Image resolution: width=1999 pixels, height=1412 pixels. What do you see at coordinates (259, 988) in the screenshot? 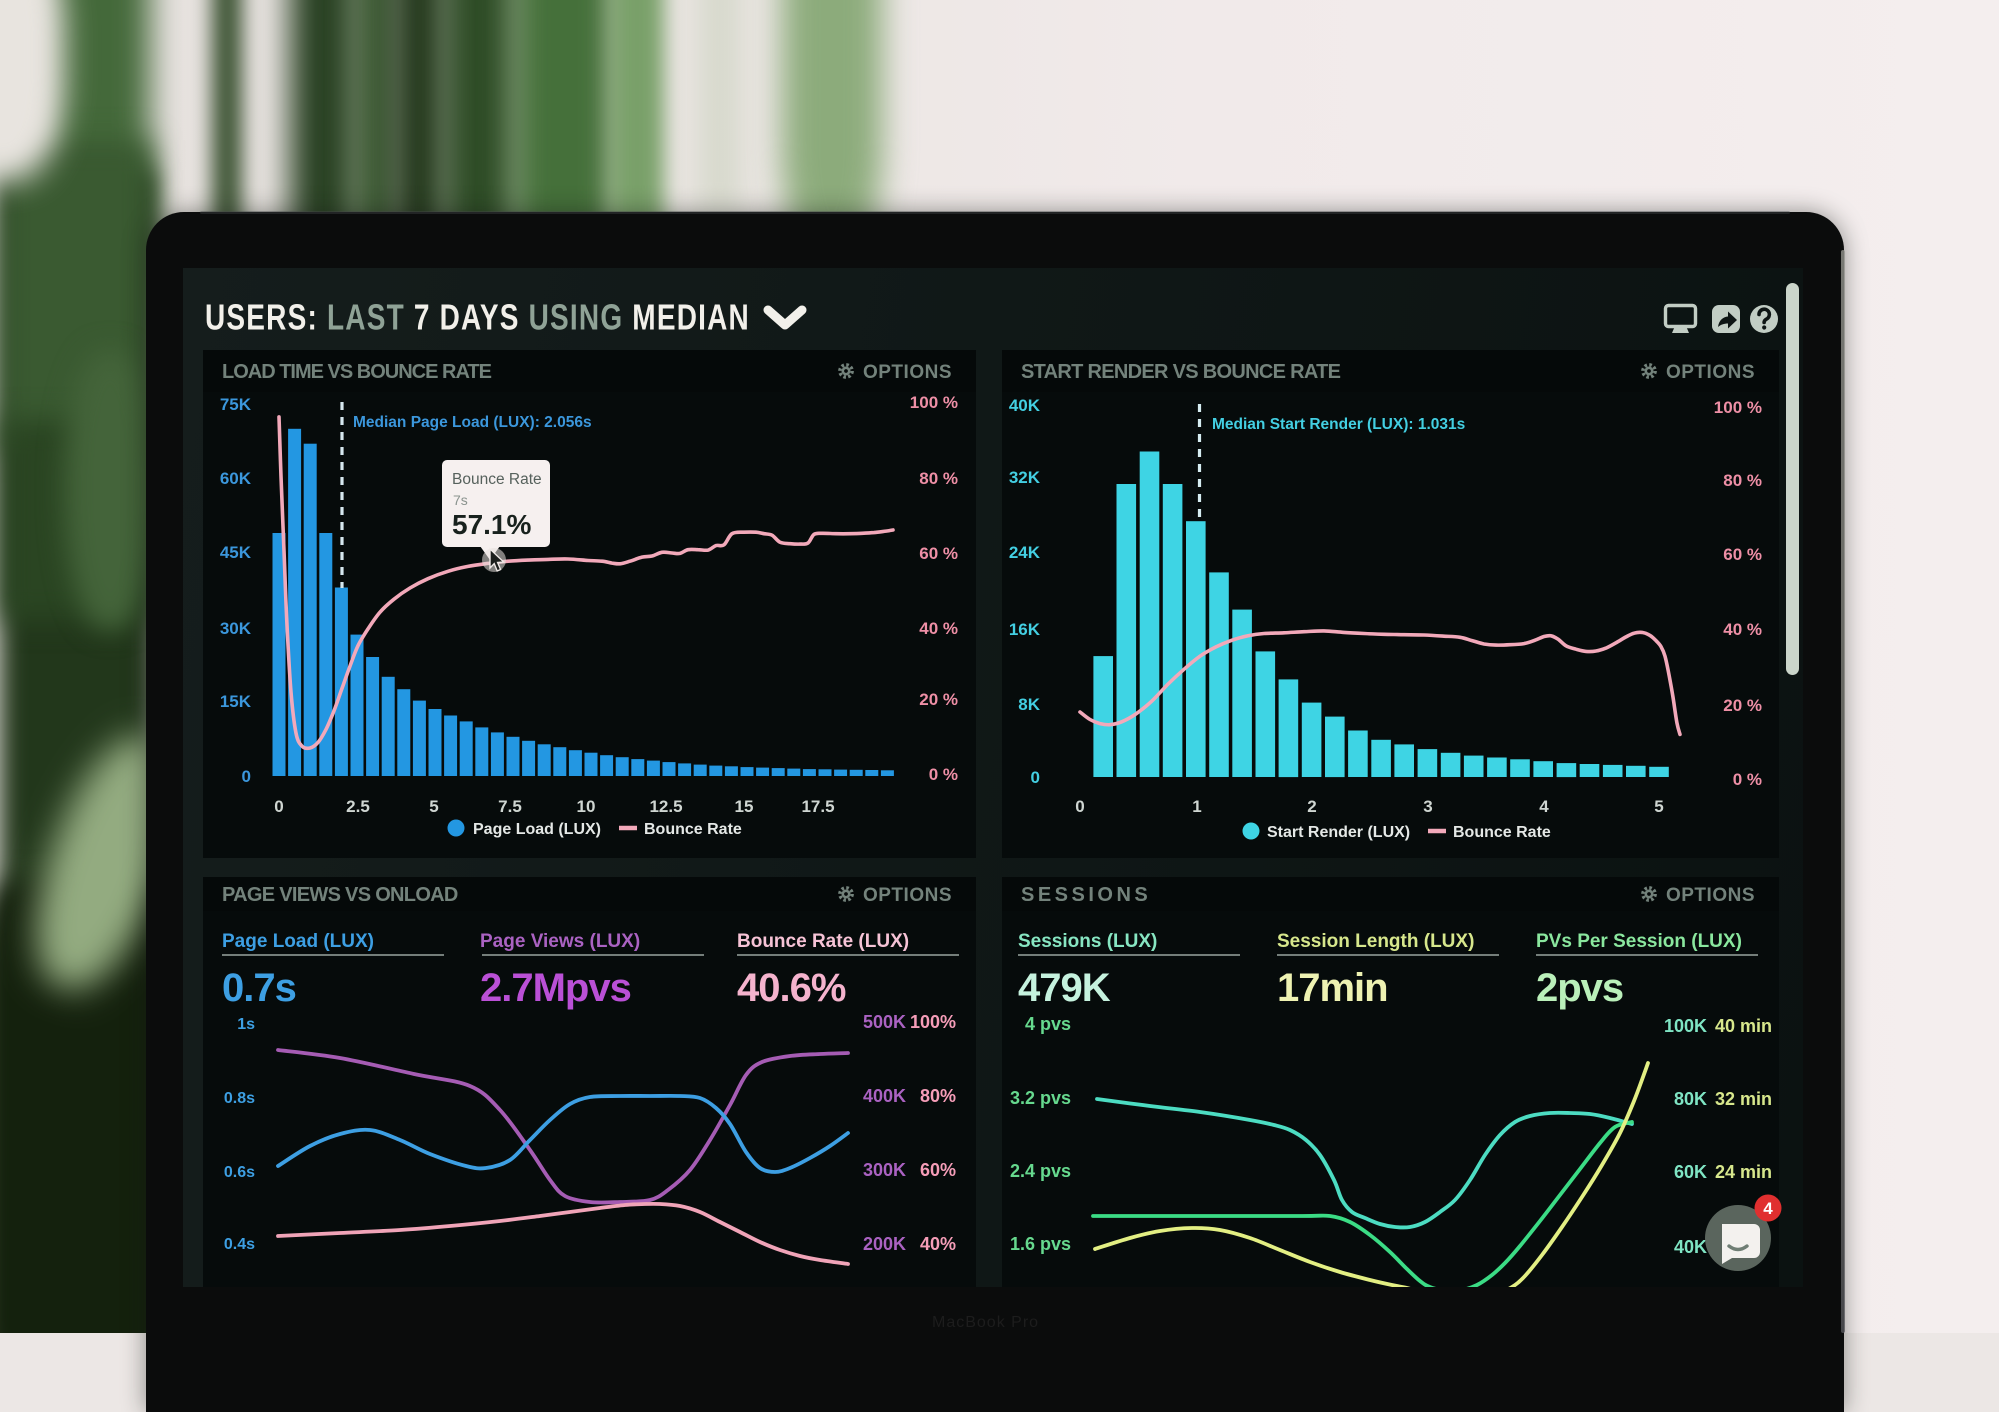
I see `svg-text: 0.7s` at bounding box center [259, 988].